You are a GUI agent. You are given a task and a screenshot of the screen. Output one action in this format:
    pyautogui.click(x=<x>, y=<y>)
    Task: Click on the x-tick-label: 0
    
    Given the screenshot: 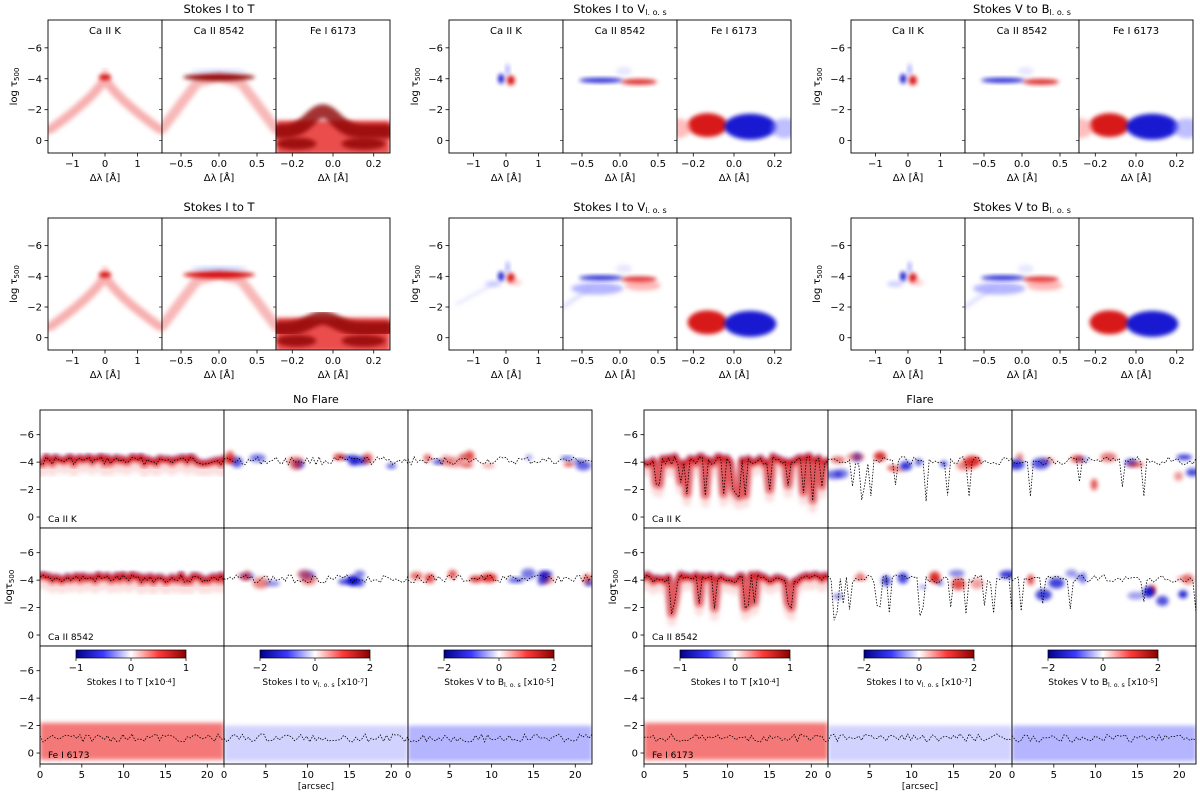 What is the action you would take?
    pyautogui.click(x=1012, y=775)
    